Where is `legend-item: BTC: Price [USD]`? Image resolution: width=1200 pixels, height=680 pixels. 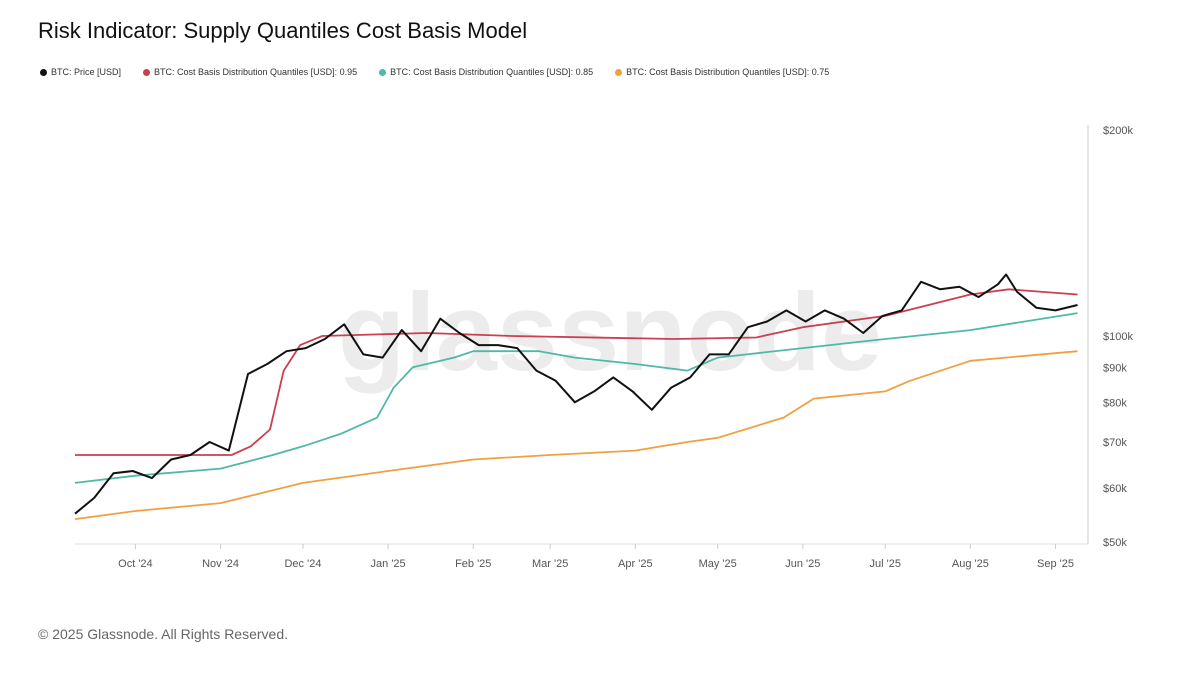
legend-item: BTC: Price [USD] is located at coordinates (80, 72).